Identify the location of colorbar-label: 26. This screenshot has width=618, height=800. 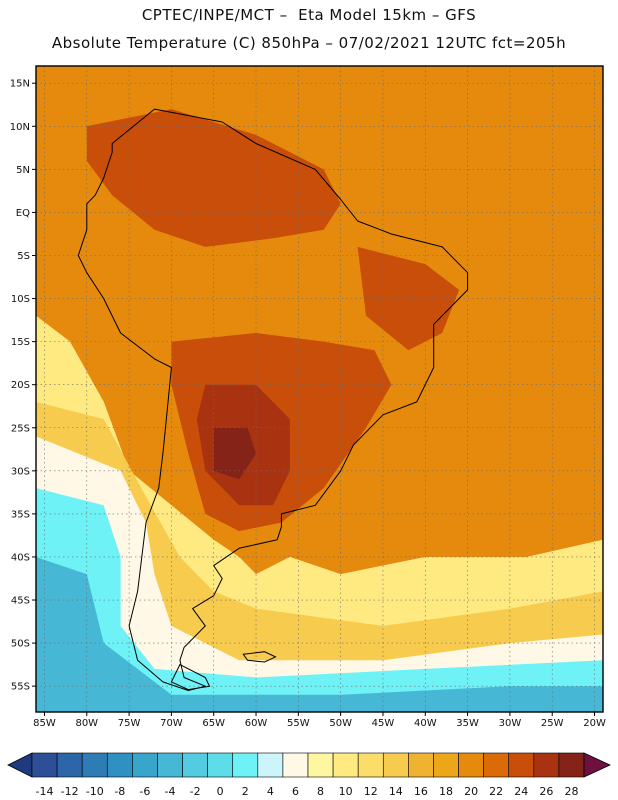
(546, 791).